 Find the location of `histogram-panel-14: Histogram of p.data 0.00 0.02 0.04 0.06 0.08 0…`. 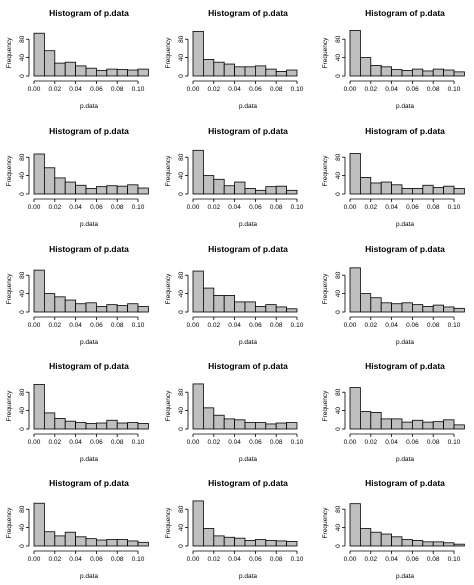

histogram-panel-14: Histogram of p.data 0.00 0.02 0.04 0.06 0.08 0… is located at coordinates (234, 529).